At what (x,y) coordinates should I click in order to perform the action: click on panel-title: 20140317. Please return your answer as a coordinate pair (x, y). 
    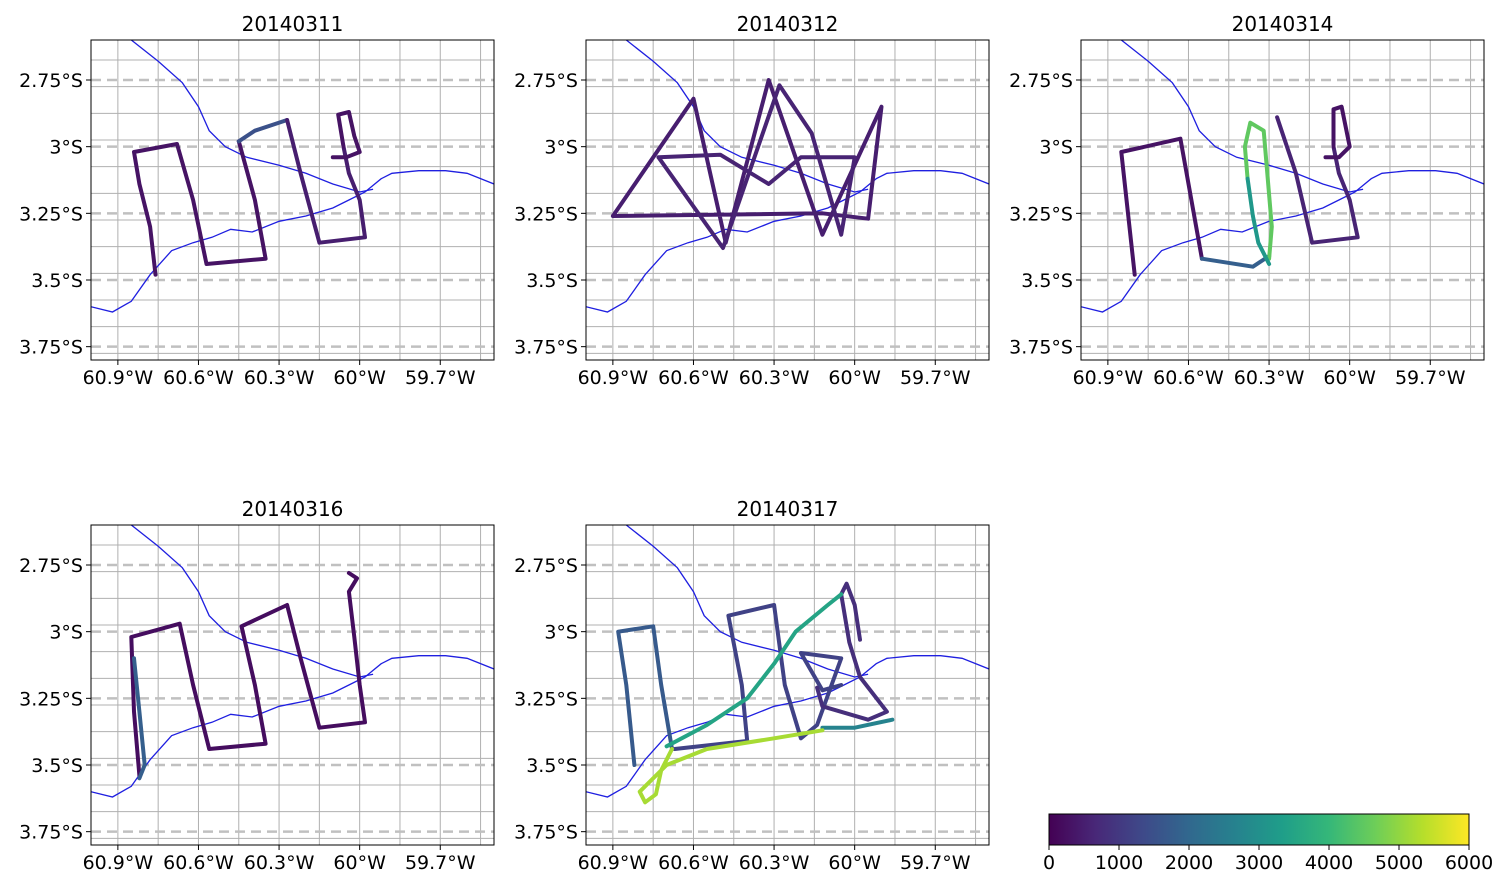
    Looking at the image, I should click on (788, 509).